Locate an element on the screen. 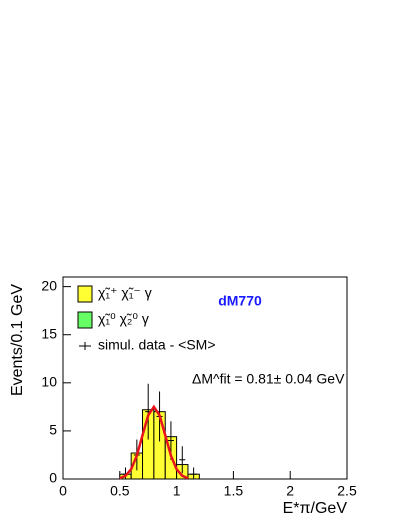 Image resolution: width=407 pixels, height=527 pixels. x-tick-label: 2.5 is located at coordinates (347, 491).